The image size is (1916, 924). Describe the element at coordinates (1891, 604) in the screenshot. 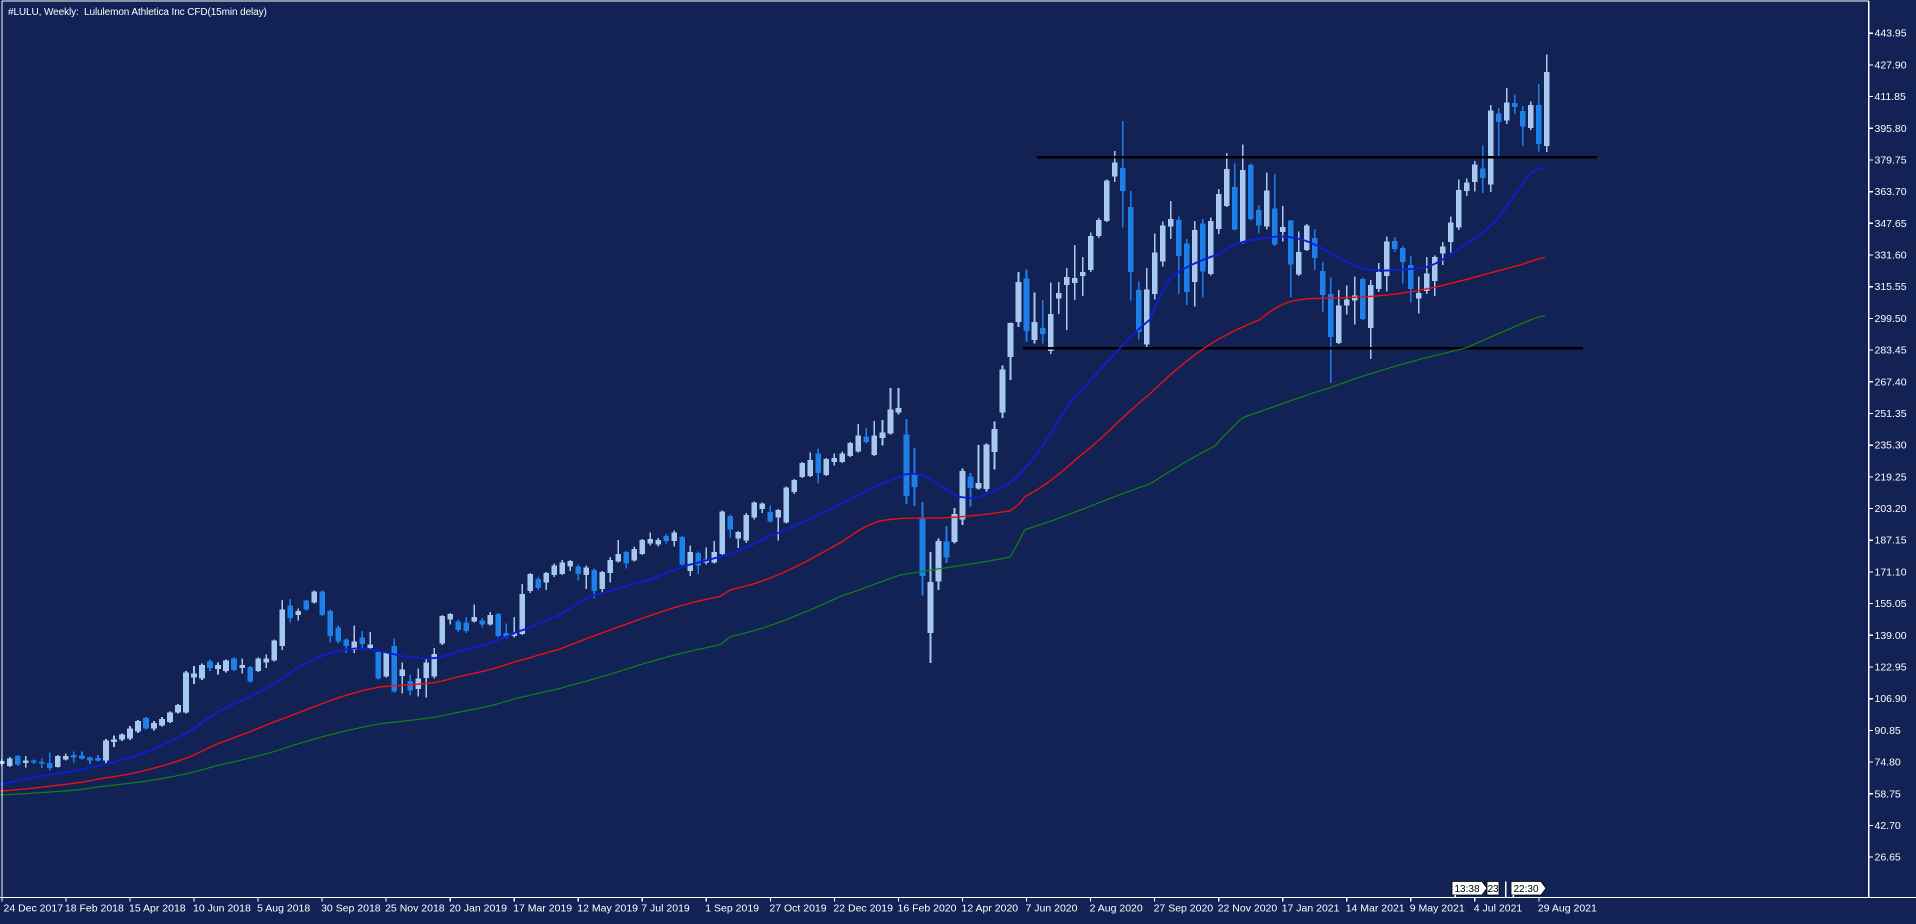

I see `svg-text: 155.05` at that location.